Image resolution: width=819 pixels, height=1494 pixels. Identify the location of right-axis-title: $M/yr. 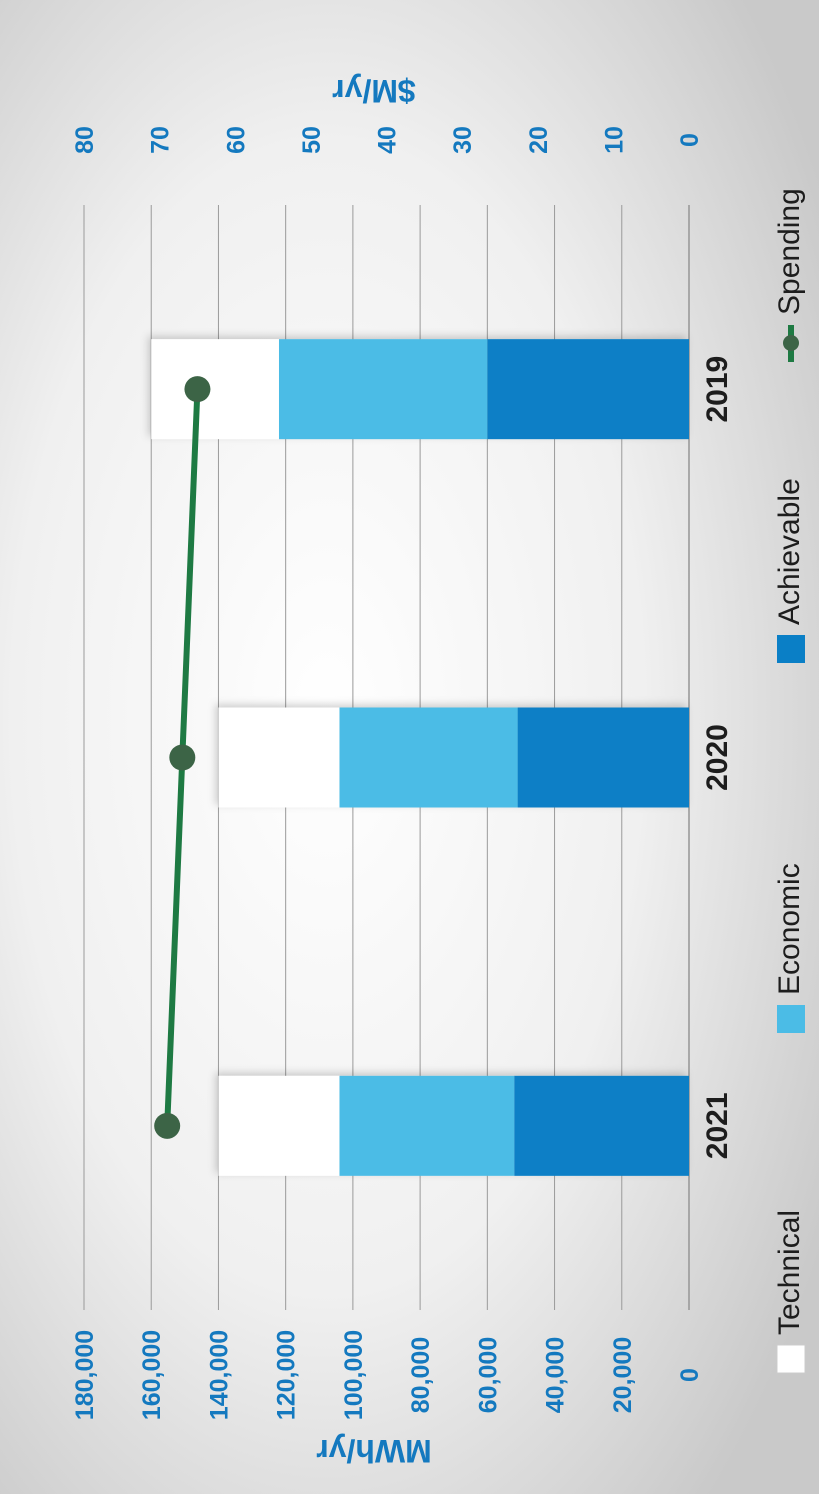
(374, 91).